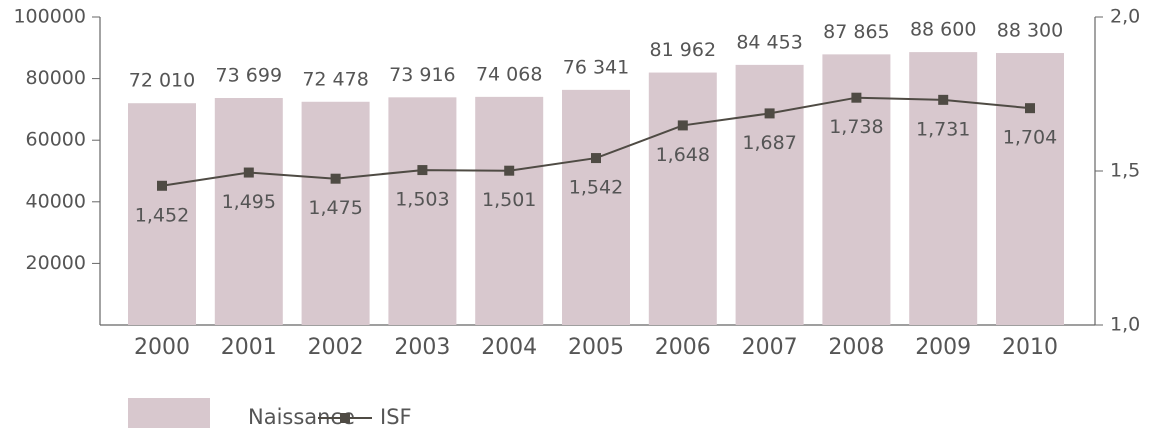 The width and height of the screenshot is (1157, 437). I want to click on y-tick-label: 20000, so click(56, 263).